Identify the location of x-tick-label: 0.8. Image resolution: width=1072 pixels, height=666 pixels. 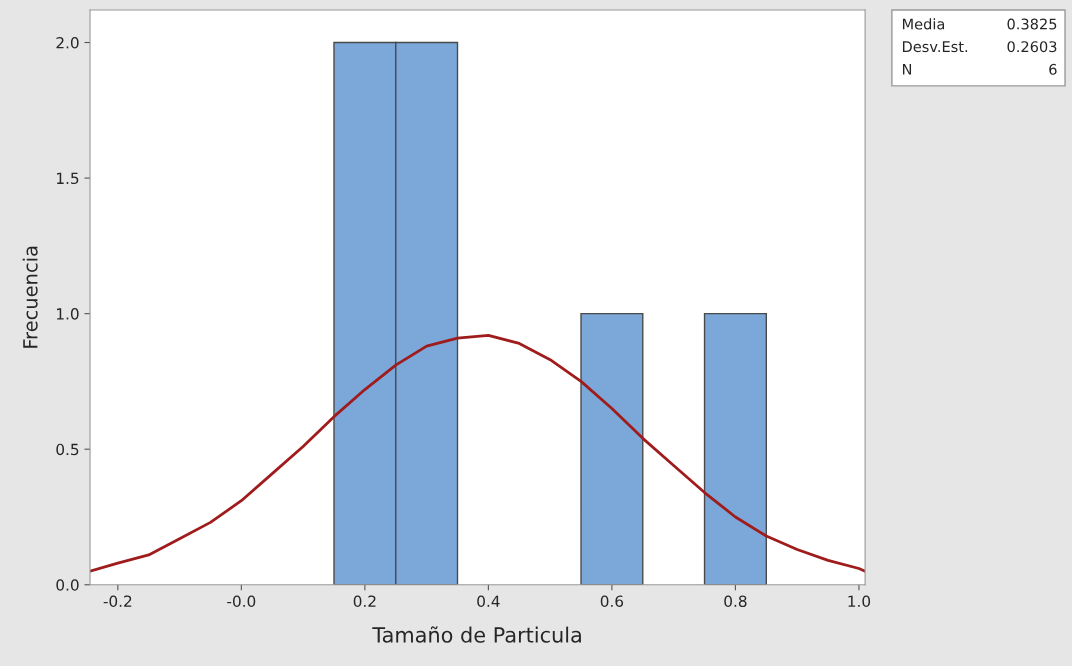
(735, 601).